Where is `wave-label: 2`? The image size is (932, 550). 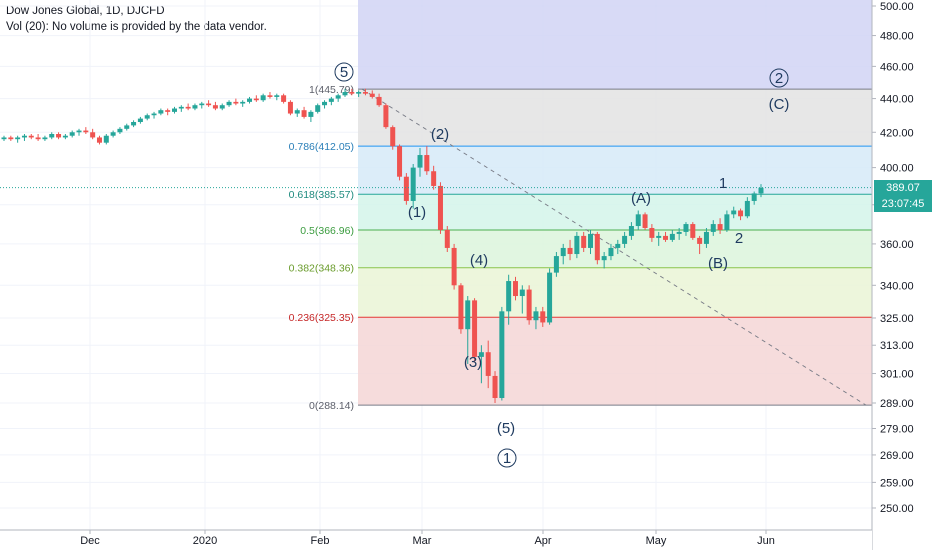 wave-label: 2 is located at coordinates (739, 238).